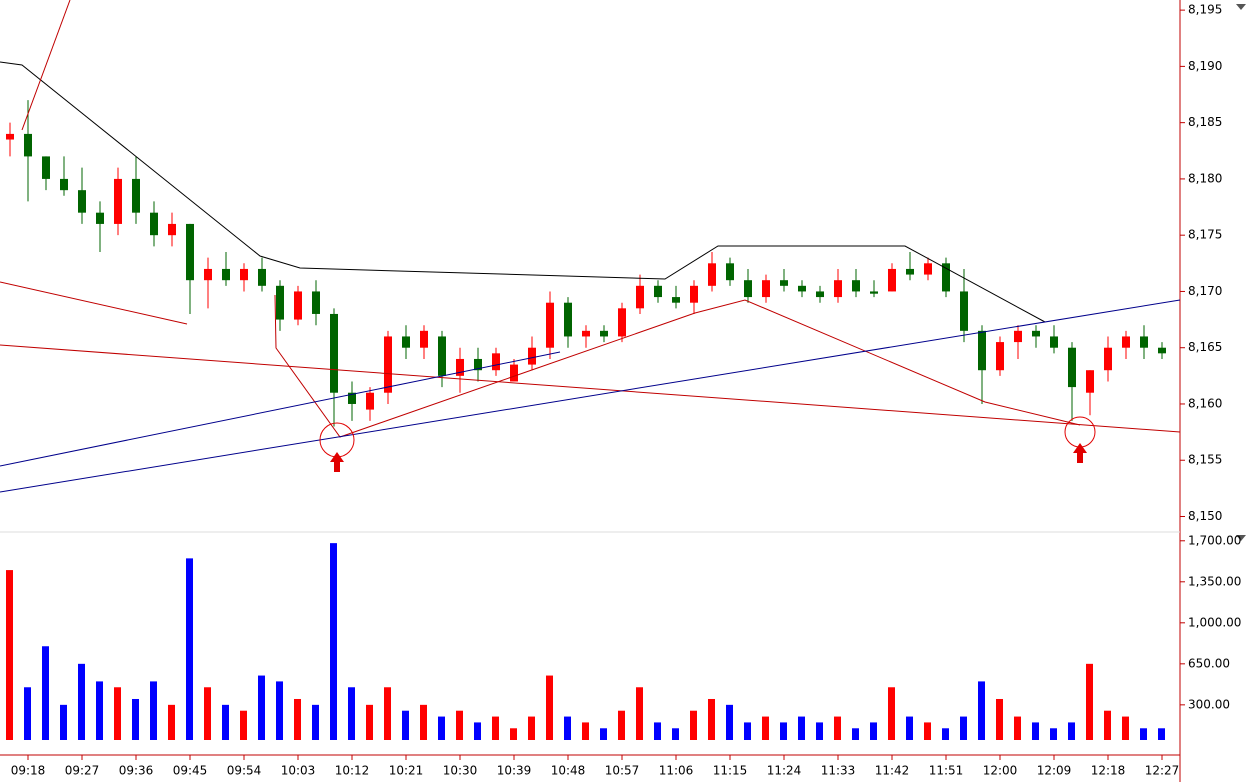 The width and height of the screenshot is (1256, 782). I want to click on arrow-up, so click(337, 462).